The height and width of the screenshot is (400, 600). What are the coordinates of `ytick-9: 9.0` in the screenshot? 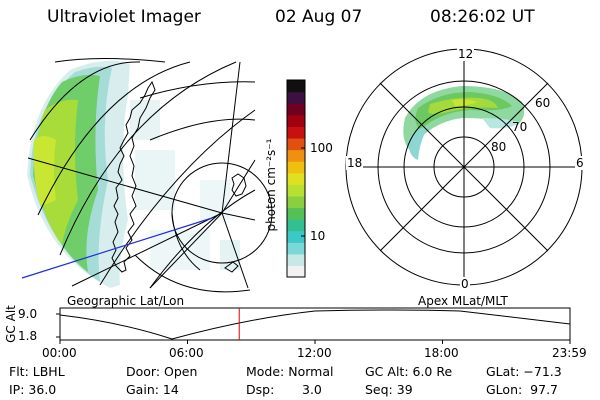 It's located at (28, 314).